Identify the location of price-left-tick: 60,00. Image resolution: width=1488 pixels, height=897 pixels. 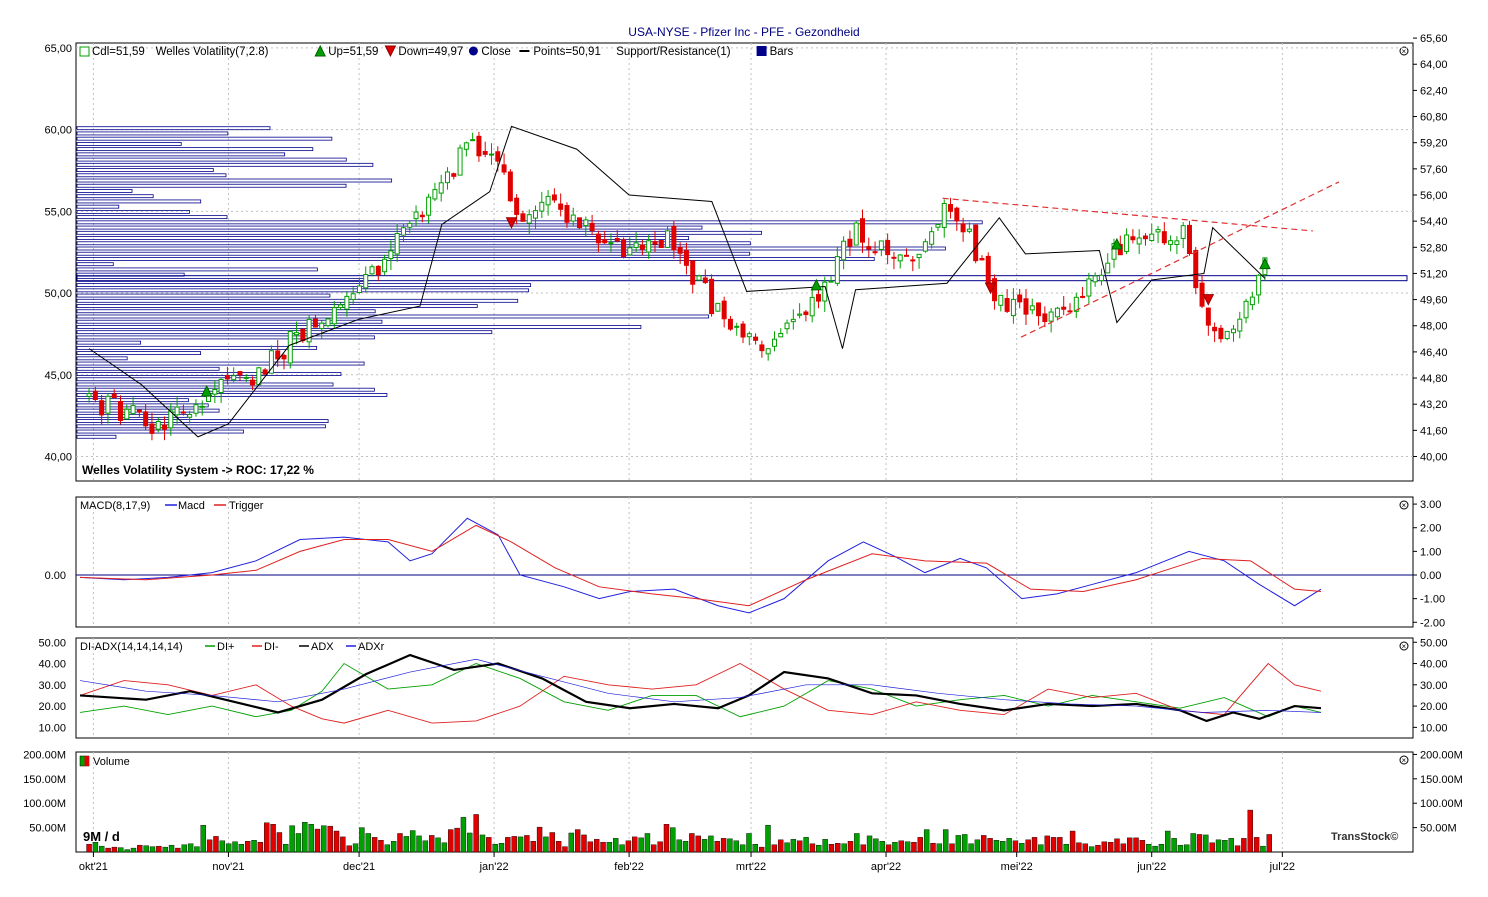
(58, 131).